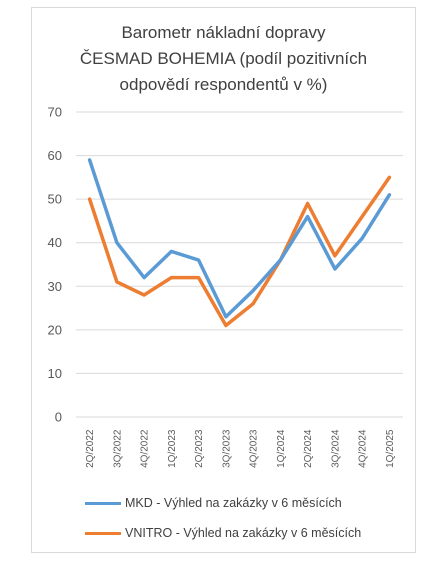 This screenshot has height=569, width=436. Describe the element at coordinates (90, 448) in the screenshot. I see `x-tick-label: 2Q/2022` at that location.